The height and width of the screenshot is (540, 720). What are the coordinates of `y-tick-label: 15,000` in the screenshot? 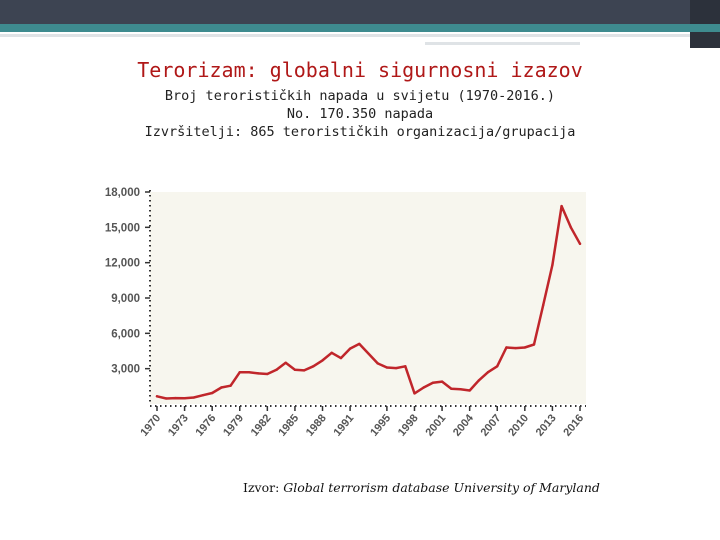 It's located at (122, 228).